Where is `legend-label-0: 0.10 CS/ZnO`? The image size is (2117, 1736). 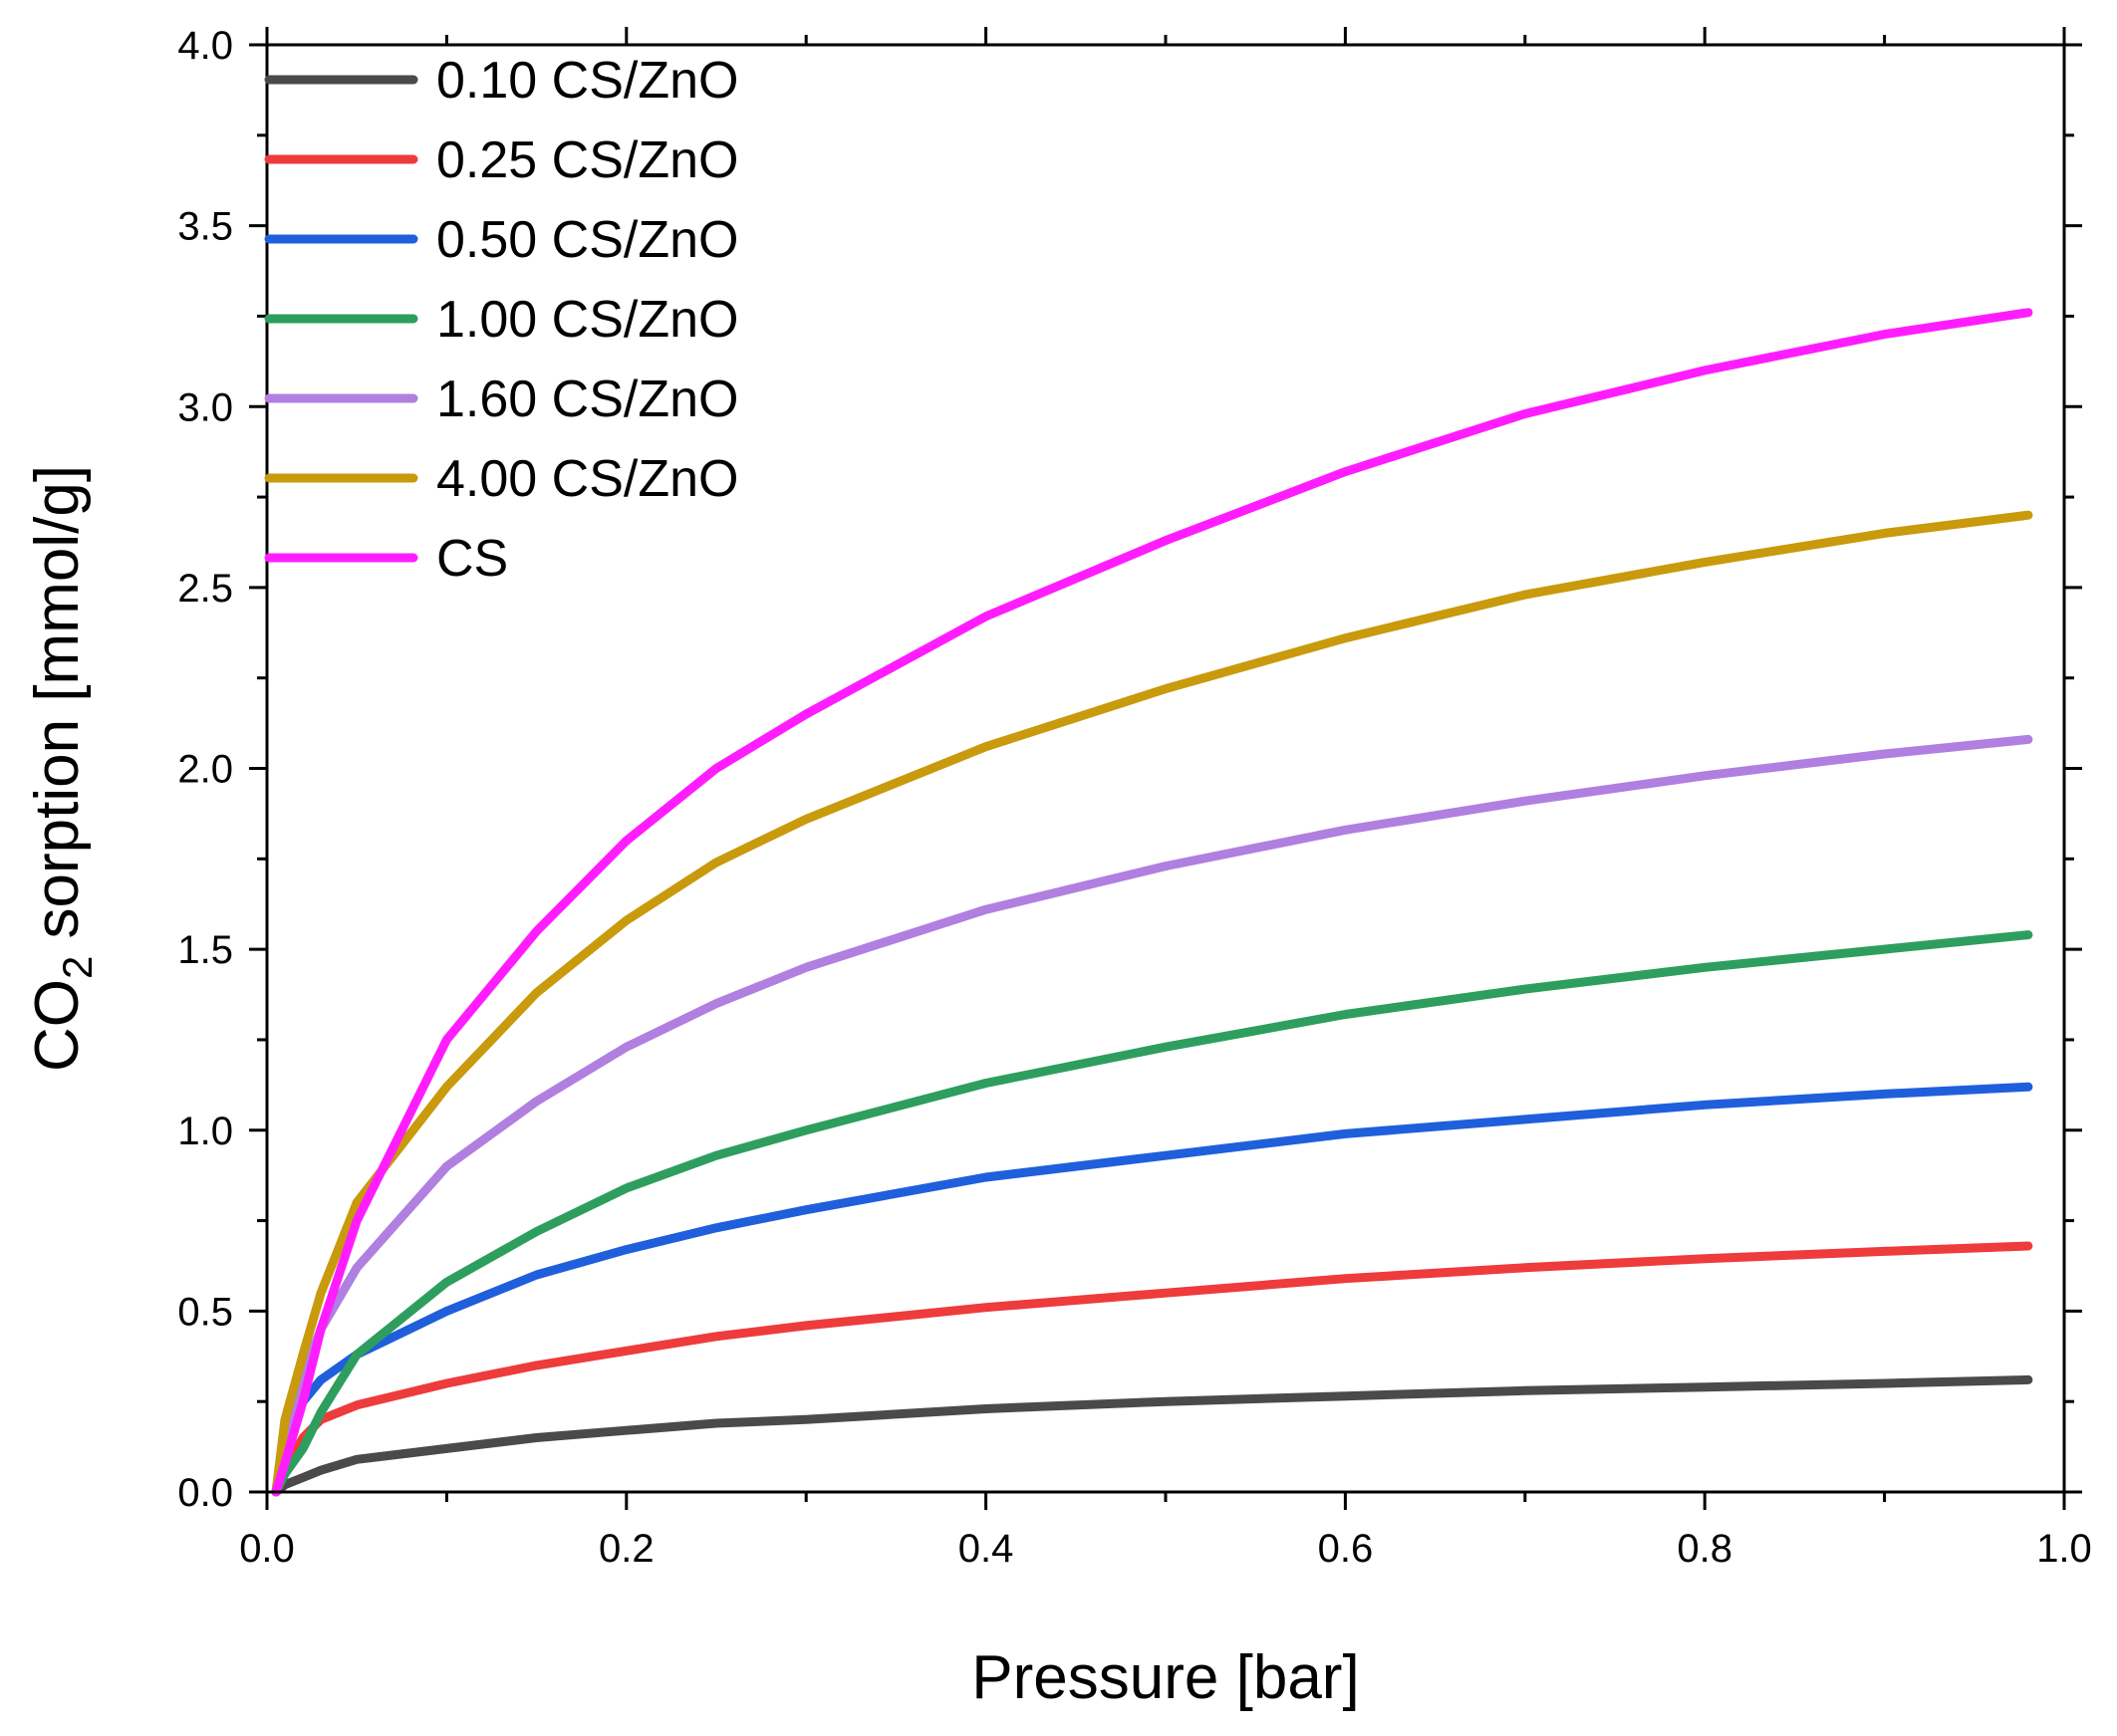 legend-label-0: 0.10 CS/ZnO is located at coordinates (587, 81).